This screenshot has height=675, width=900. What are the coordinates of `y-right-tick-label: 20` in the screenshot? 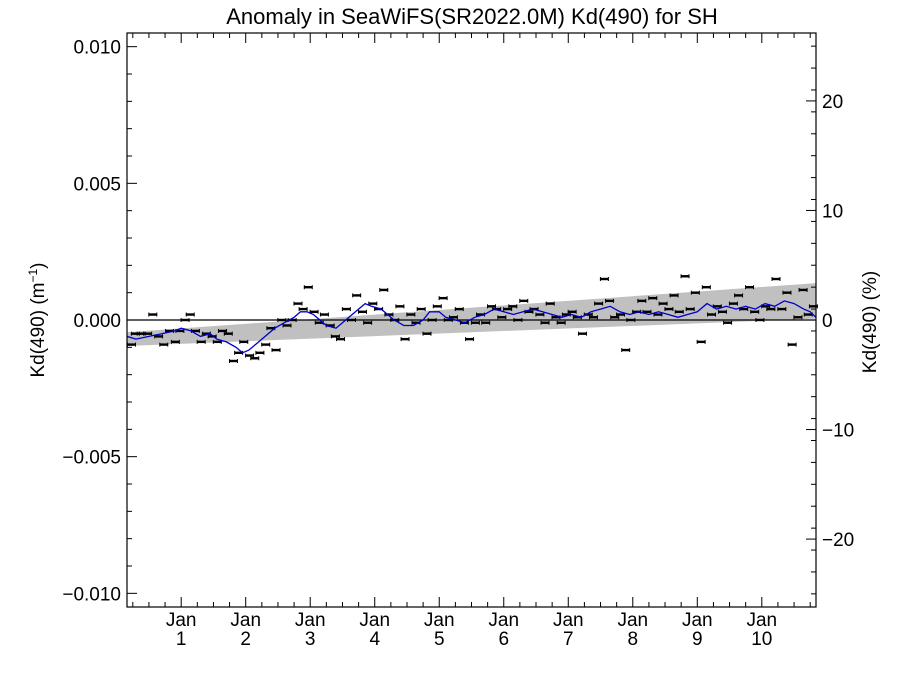 It's located at (832, 102).